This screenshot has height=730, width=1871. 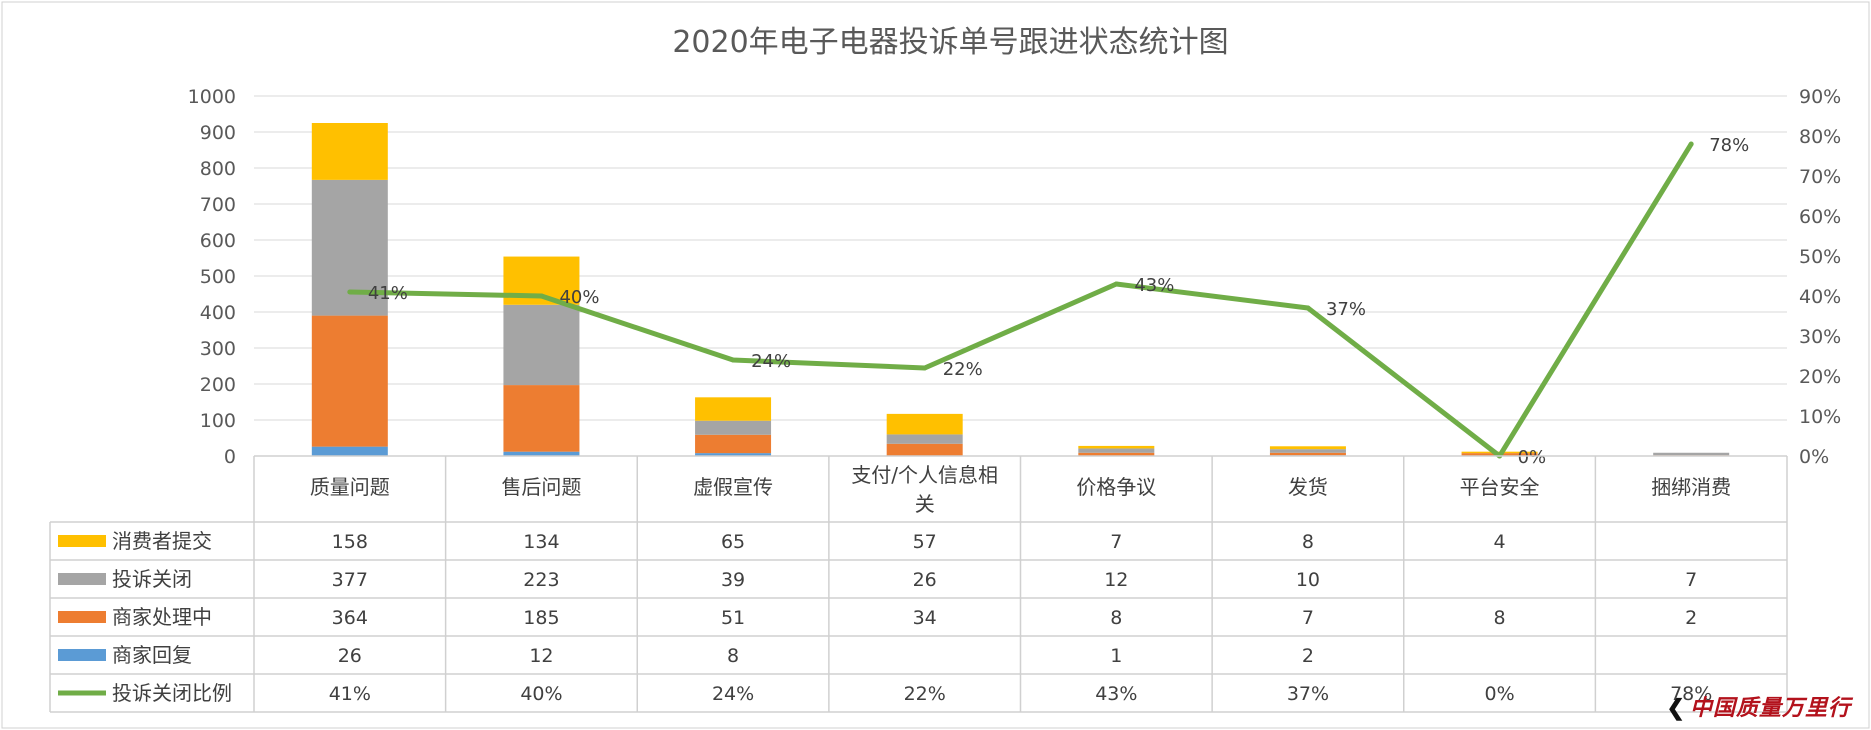 What do you see at coordinates (1729, 145) in the screenshot?
I see `ratio-data-label: 78%` at bounding box center [1729, 145].